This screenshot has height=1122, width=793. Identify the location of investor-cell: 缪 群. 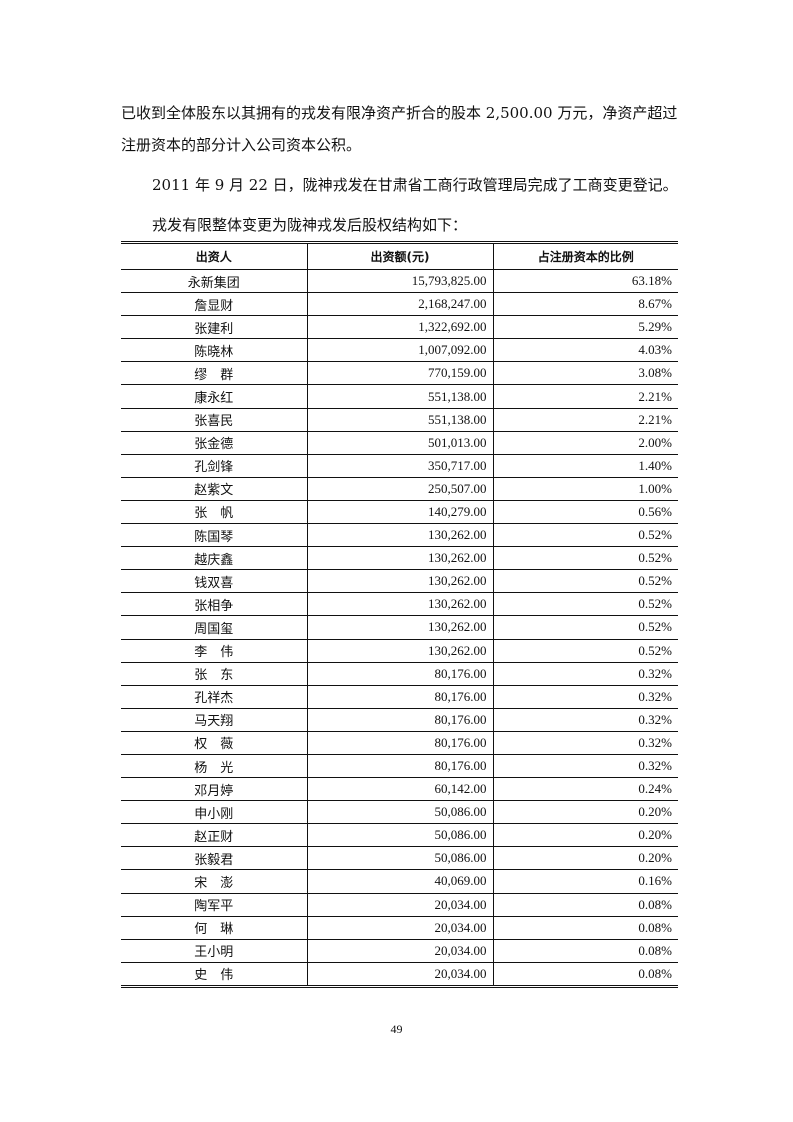
(214, 373).